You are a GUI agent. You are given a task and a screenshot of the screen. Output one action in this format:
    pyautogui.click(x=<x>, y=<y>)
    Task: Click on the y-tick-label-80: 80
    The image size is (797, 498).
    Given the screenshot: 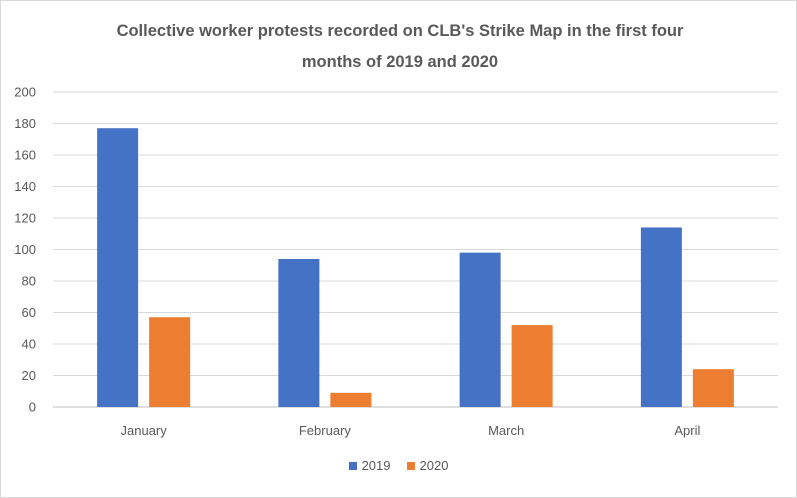 What is the action you would take?
    pyautogui.click(x=29, y=281)
    